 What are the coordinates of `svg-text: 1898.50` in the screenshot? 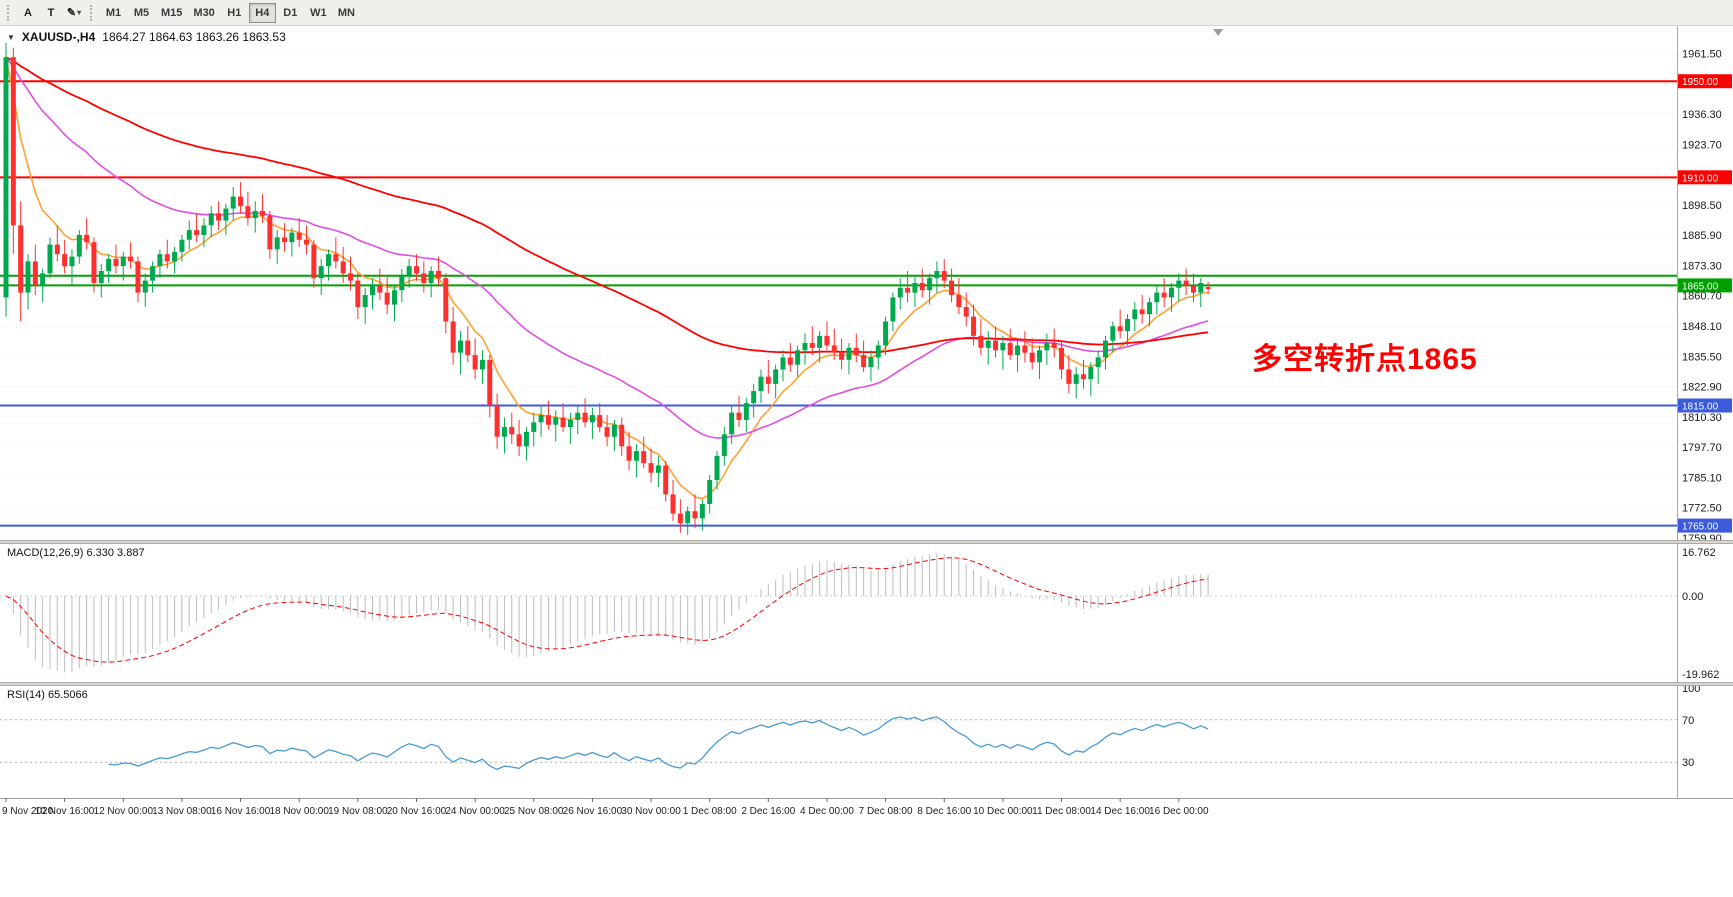 It's located at (1702, 206).